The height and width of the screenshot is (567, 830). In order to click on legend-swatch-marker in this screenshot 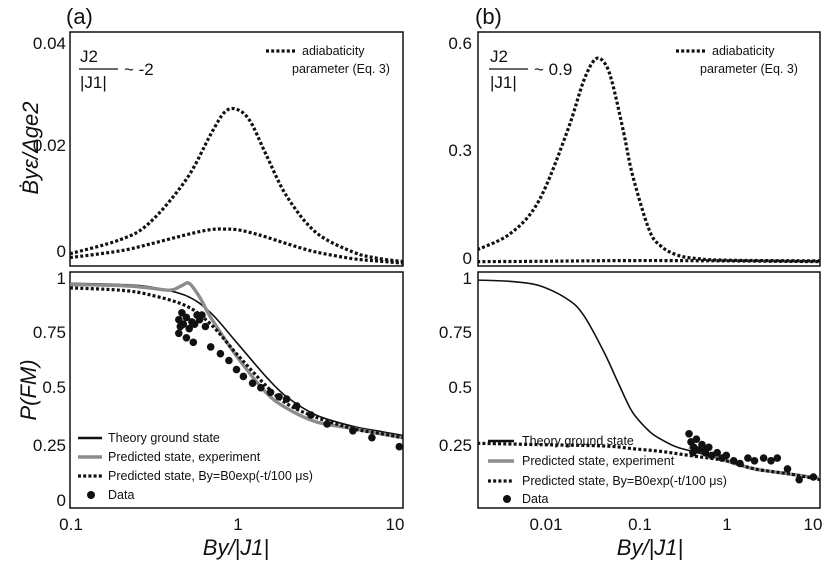, I will do `click(91, 495)`.